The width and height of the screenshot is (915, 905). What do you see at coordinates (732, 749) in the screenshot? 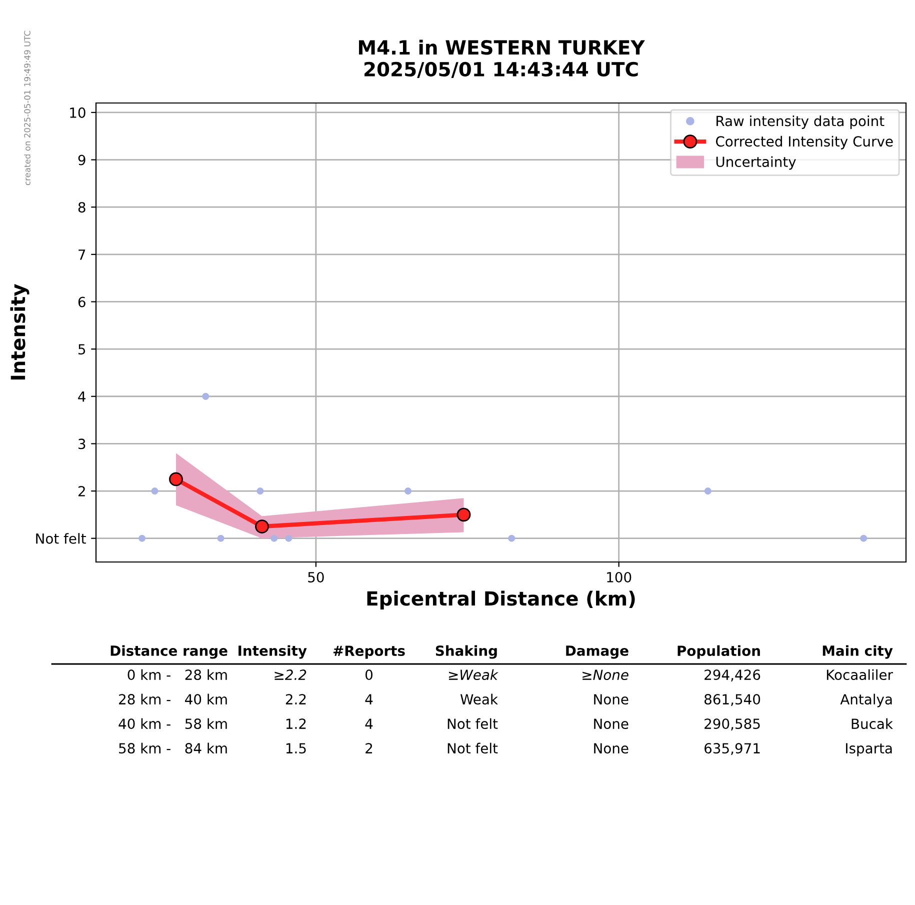
I see `text: 635,971` at bounding box center [732, 749].